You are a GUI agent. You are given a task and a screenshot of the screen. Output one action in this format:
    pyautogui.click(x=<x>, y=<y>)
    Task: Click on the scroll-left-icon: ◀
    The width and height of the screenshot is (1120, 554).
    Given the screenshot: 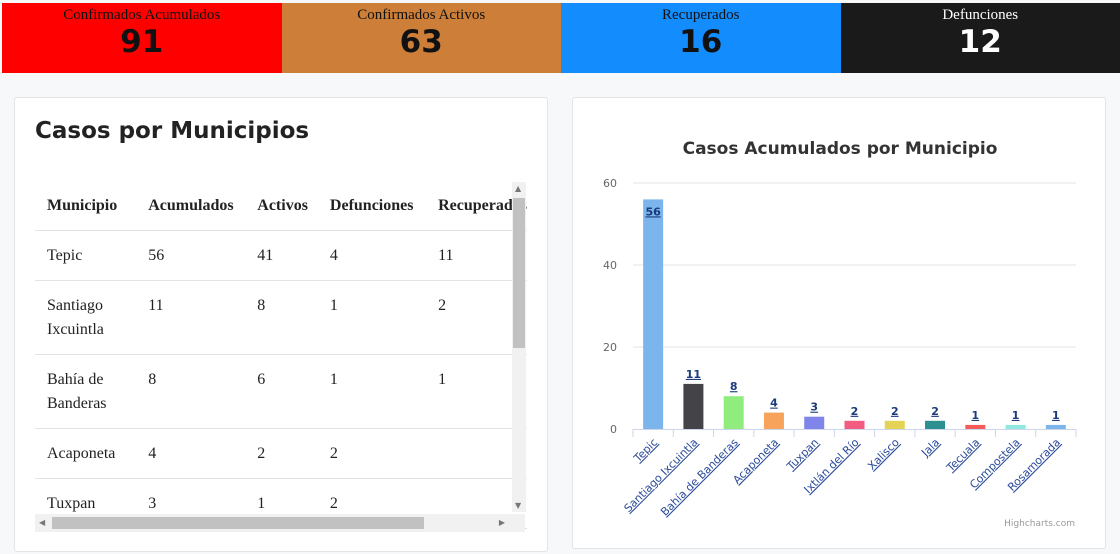 What is the action you would take?
    pyautogui.click(x=42, y=522)
    